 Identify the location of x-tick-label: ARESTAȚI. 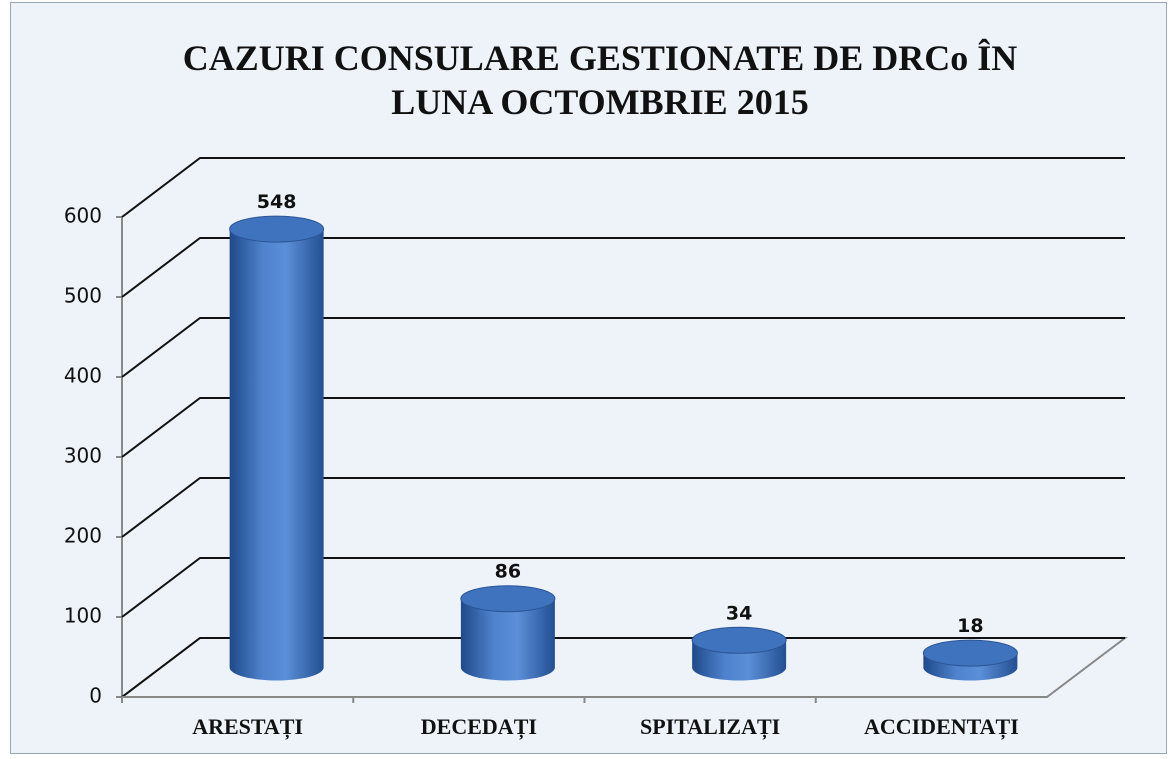
(247, 727).